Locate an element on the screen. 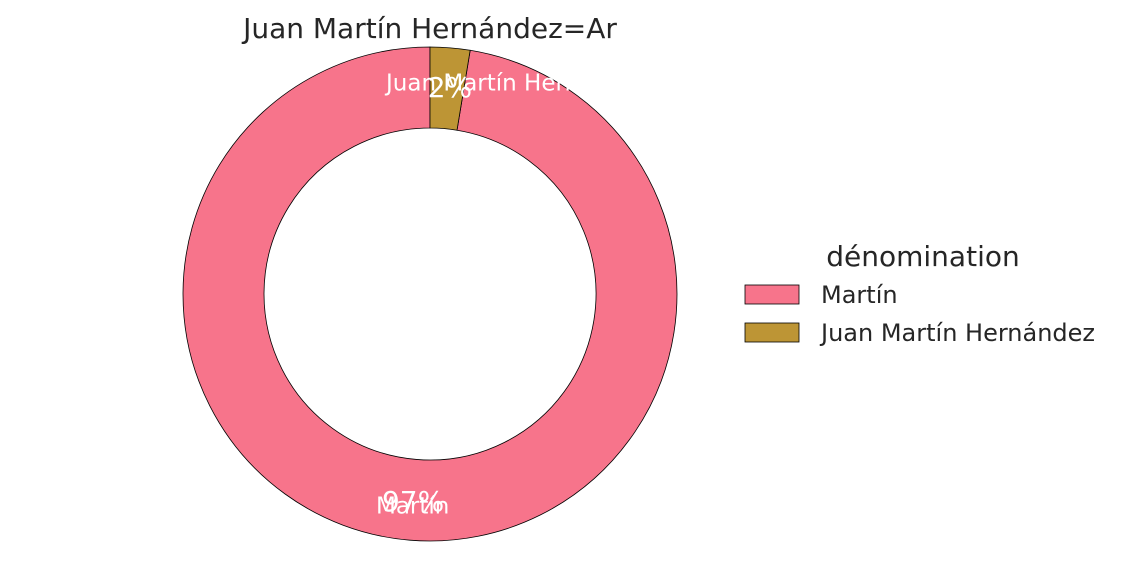 The height and width of the screenshot is (561, 1130). slice-pct-label-0: 97% is located at coordinates (413, 501).